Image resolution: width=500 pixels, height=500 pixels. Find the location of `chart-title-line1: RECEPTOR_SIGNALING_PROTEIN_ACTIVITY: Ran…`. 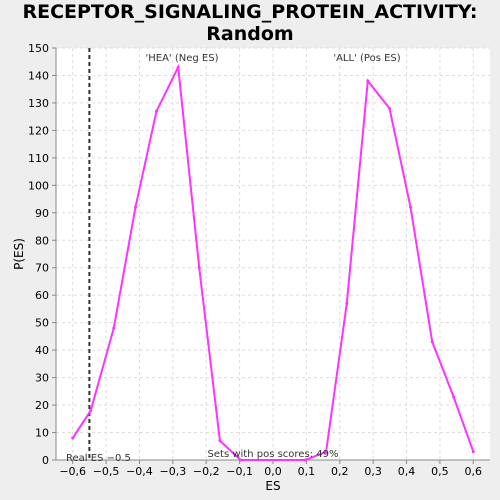

chart-title-line1: RECEPTOR_SIGNALING_PROTEIN_ACTIVITY: Ran… is located at coordinates (250, 23).